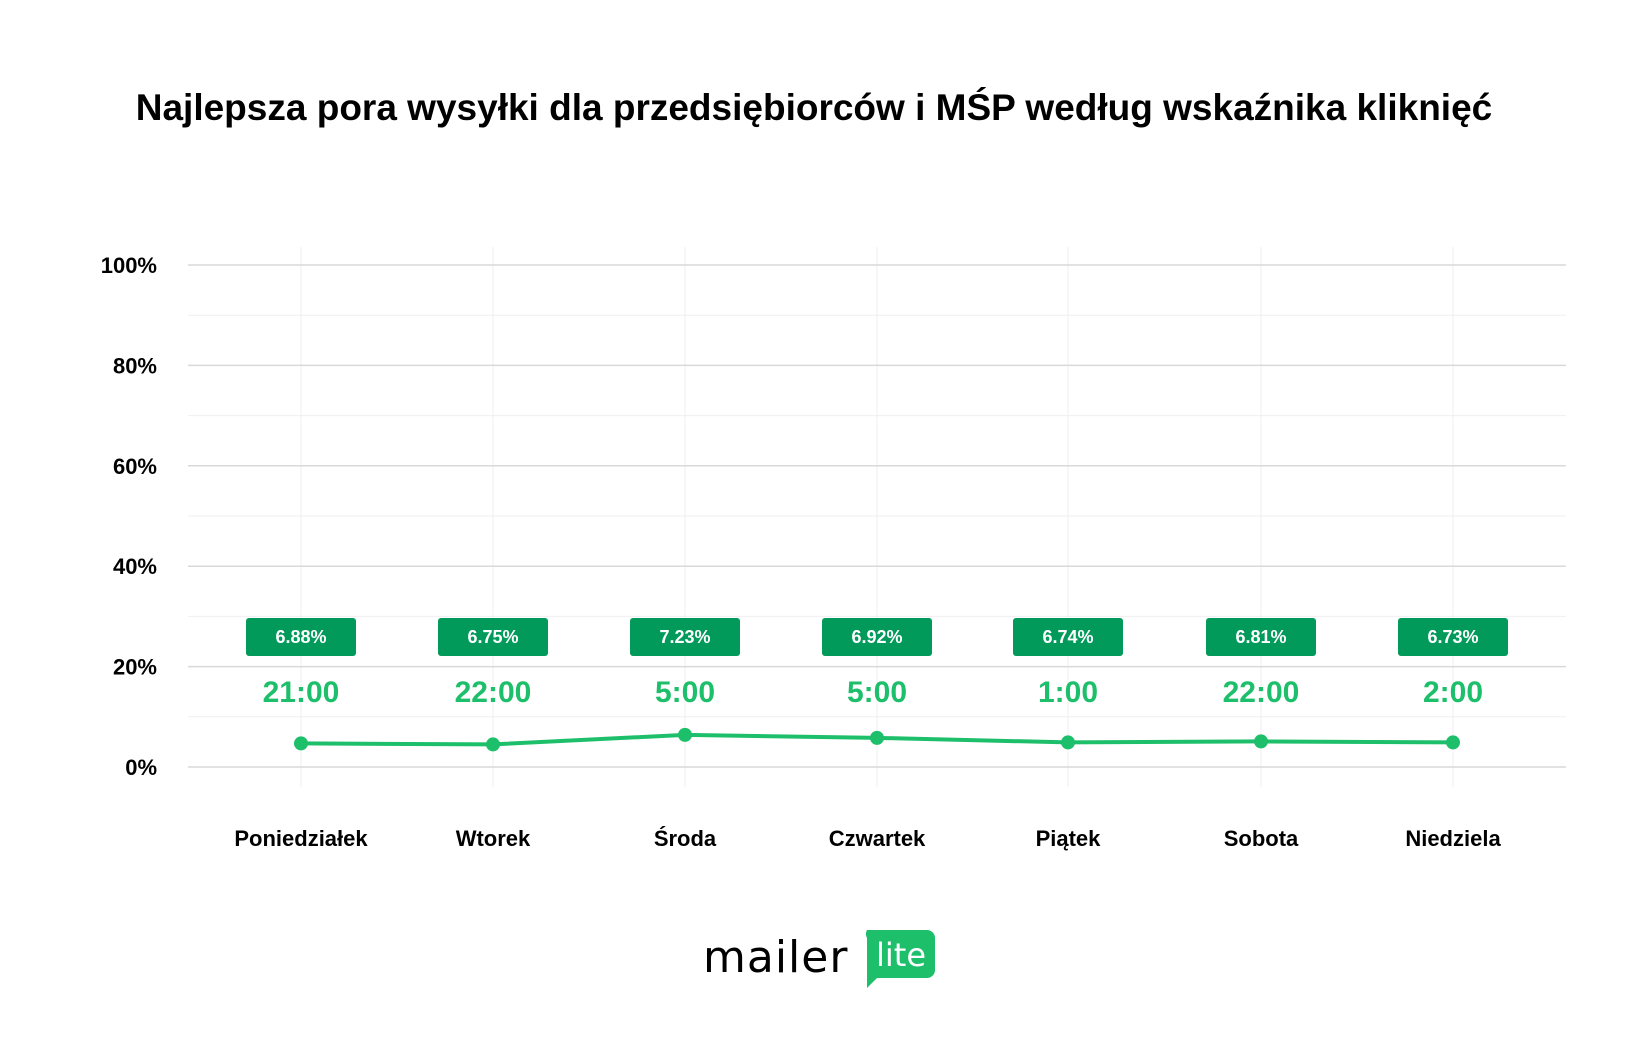  What do you see at coordinates (1069, 838) in the screenshot?
I see `x-tick-label: Piątek` at bounding box center [1069, 838].